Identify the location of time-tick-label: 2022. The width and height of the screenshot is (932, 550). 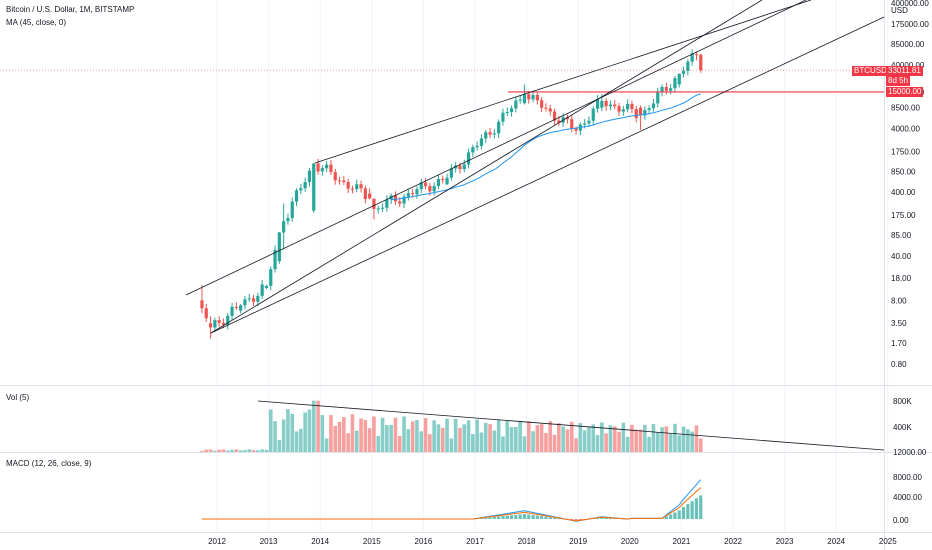
(733, 541).